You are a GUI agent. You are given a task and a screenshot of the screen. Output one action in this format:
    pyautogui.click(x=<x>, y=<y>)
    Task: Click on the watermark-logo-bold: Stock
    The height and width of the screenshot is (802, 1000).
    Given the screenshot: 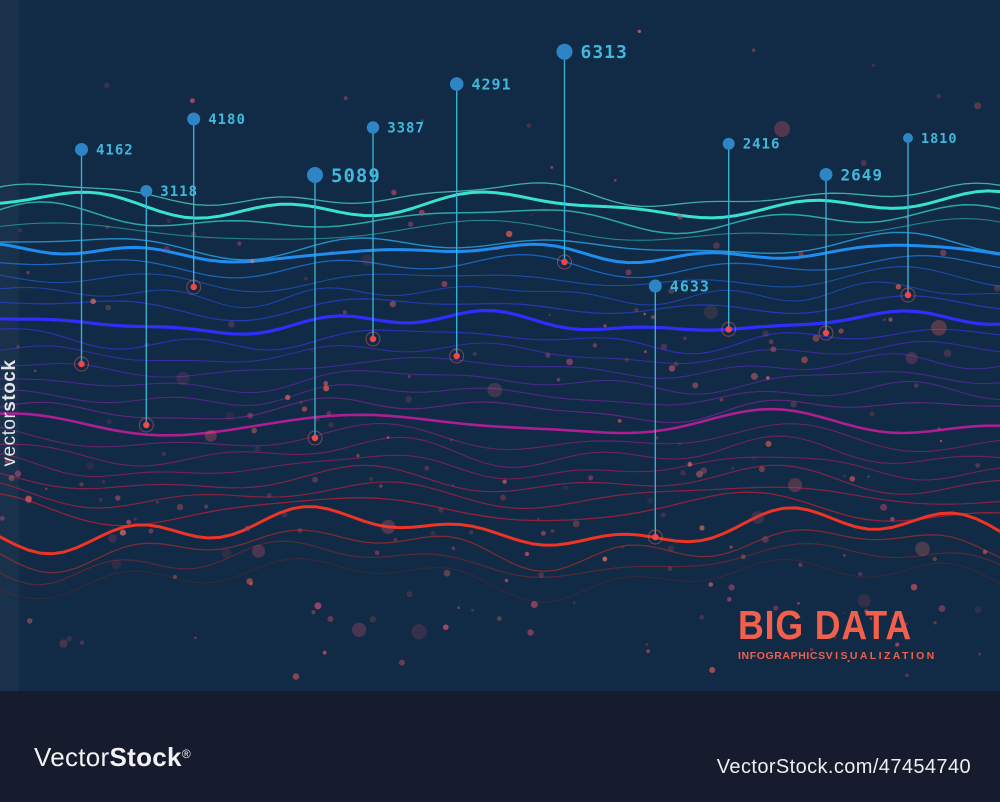 What is the action you would take?
    pyautogui.click(x=145, y=757)
    